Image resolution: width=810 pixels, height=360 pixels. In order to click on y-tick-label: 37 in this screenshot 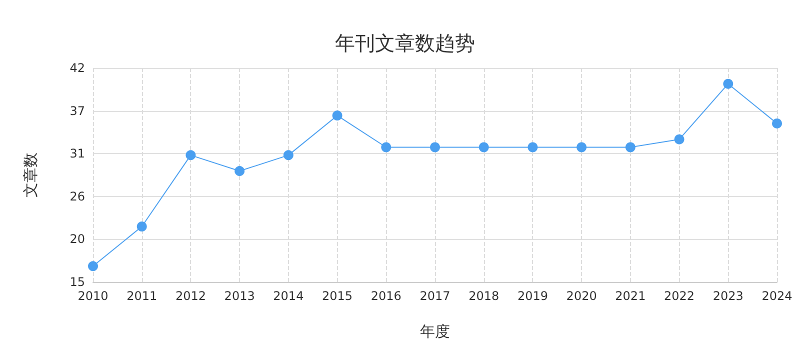, I will do `click(77, 111)`.